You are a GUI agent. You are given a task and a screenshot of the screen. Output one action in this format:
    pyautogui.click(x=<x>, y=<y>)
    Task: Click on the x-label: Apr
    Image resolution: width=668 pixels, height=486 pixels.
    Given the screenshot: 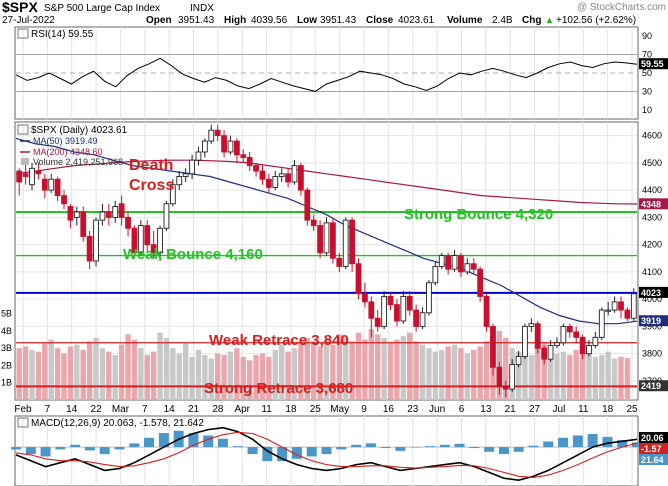 What is the action you would take?
    pyautogui.click(x=242, y=409)
    